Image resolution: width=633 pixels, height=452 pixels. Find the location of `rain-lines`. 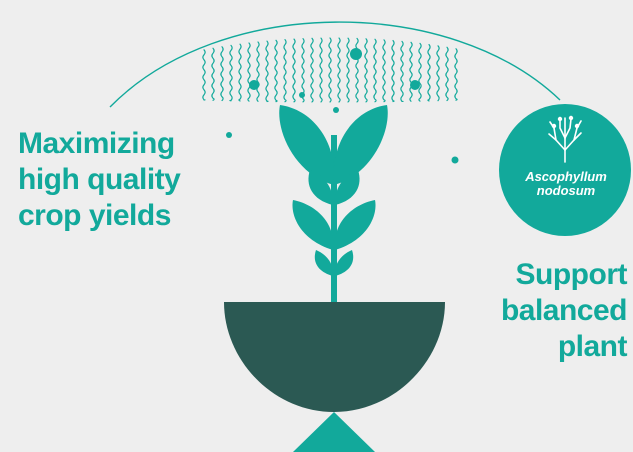

rain-lines is located at coordinates (330, 70).